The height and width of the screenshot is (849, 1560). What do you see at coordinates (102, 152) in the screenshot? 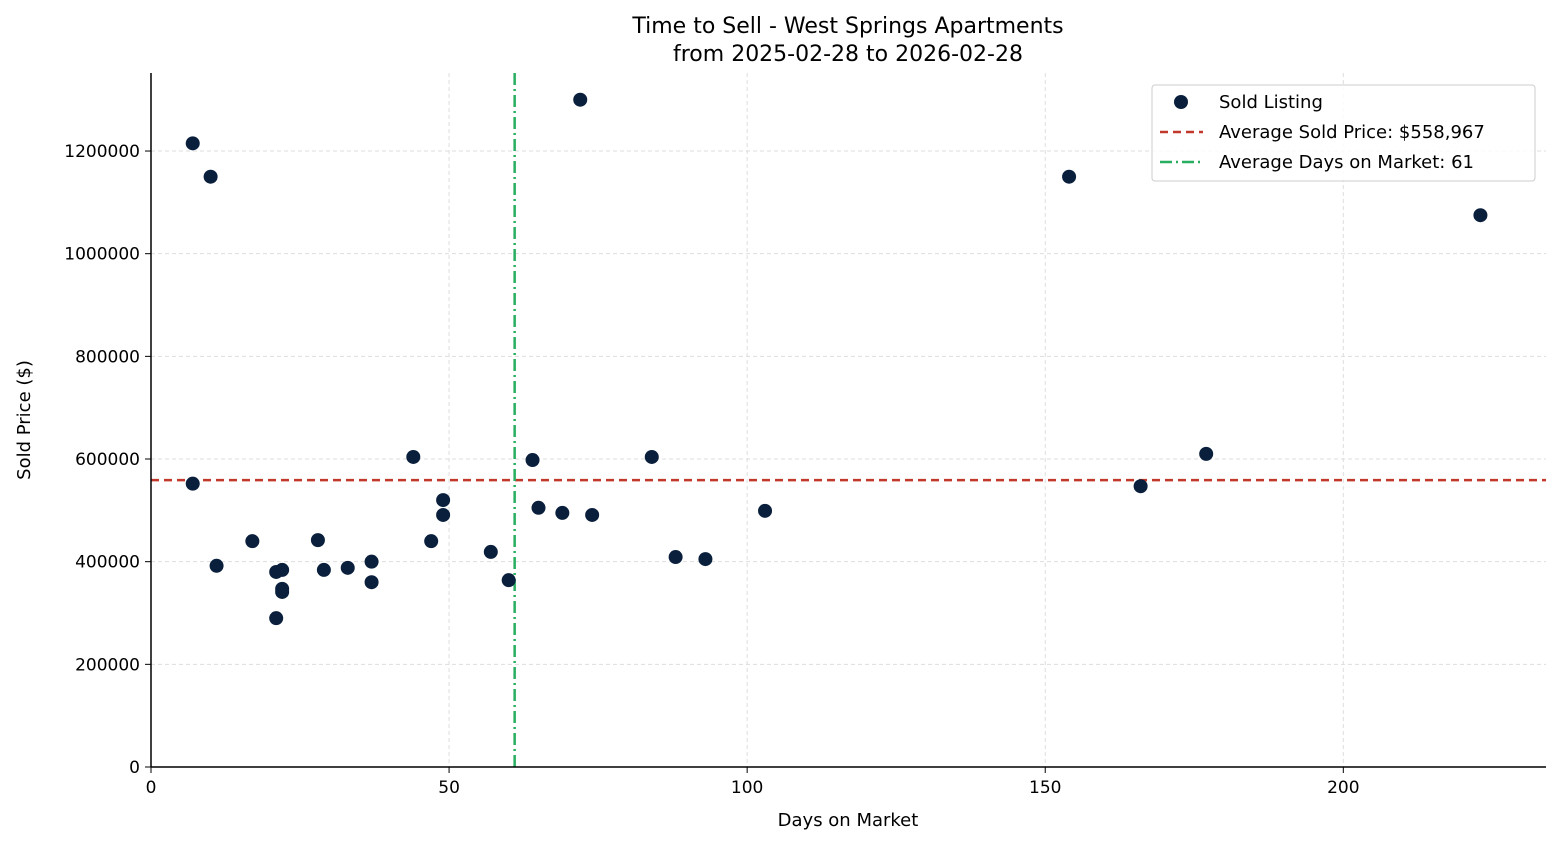
I see `y-tick-label: 1200000` at bounding box center [102, 152].